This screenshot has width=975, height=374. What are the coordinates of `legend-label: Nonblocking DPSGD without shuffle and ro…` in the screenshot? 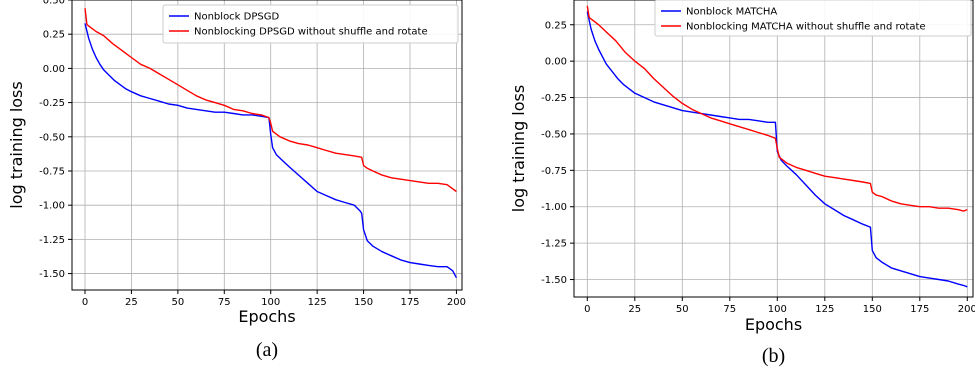 It's located at (311, 32).